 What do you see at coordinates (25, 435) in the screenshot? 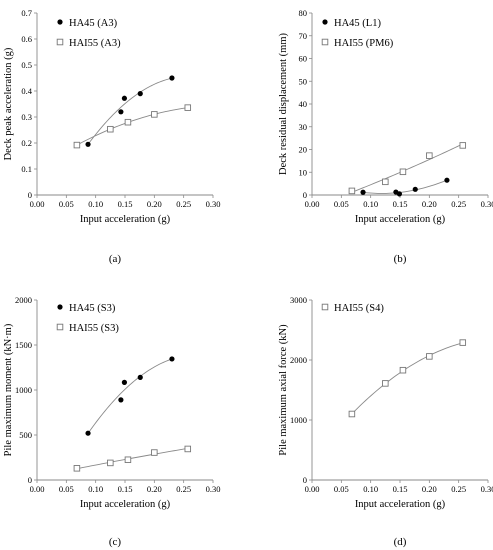
I see `y-tick-label: 500` at bounding box center [25, 435].